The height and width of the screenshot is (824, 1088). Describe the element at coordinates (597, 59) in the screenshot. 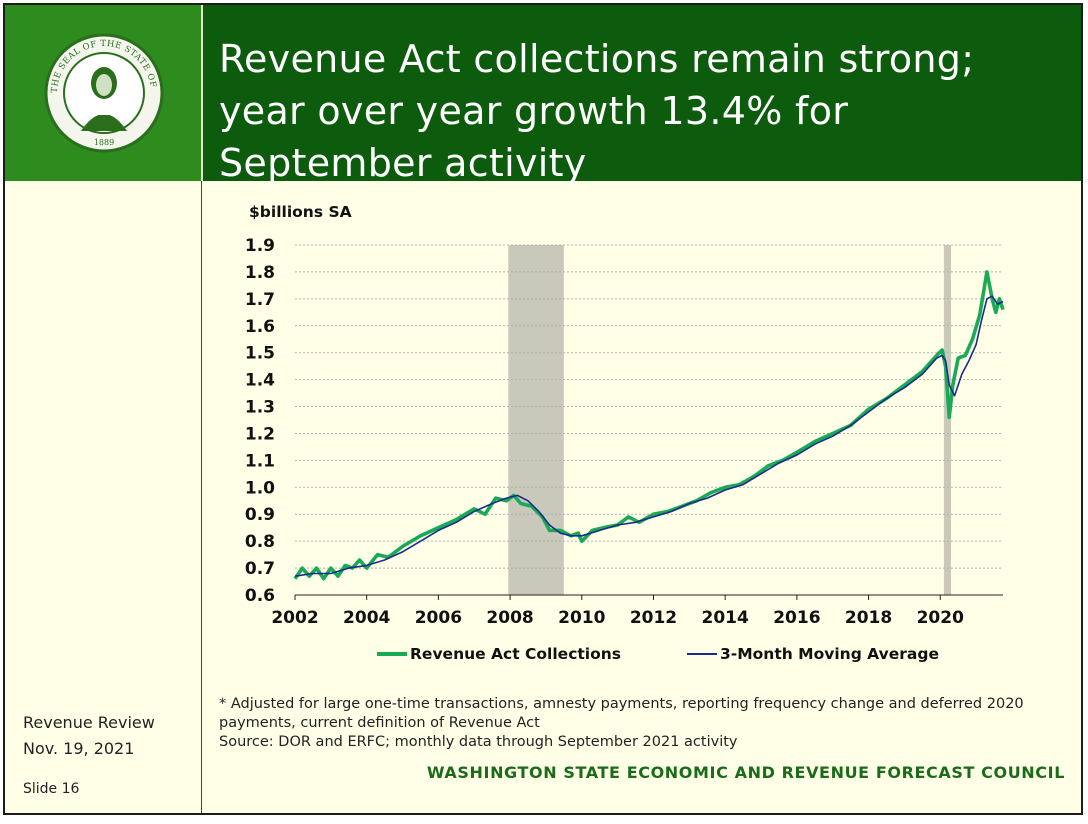

I see `title-line-1: Revenue Act collections remain strong;` at that location.